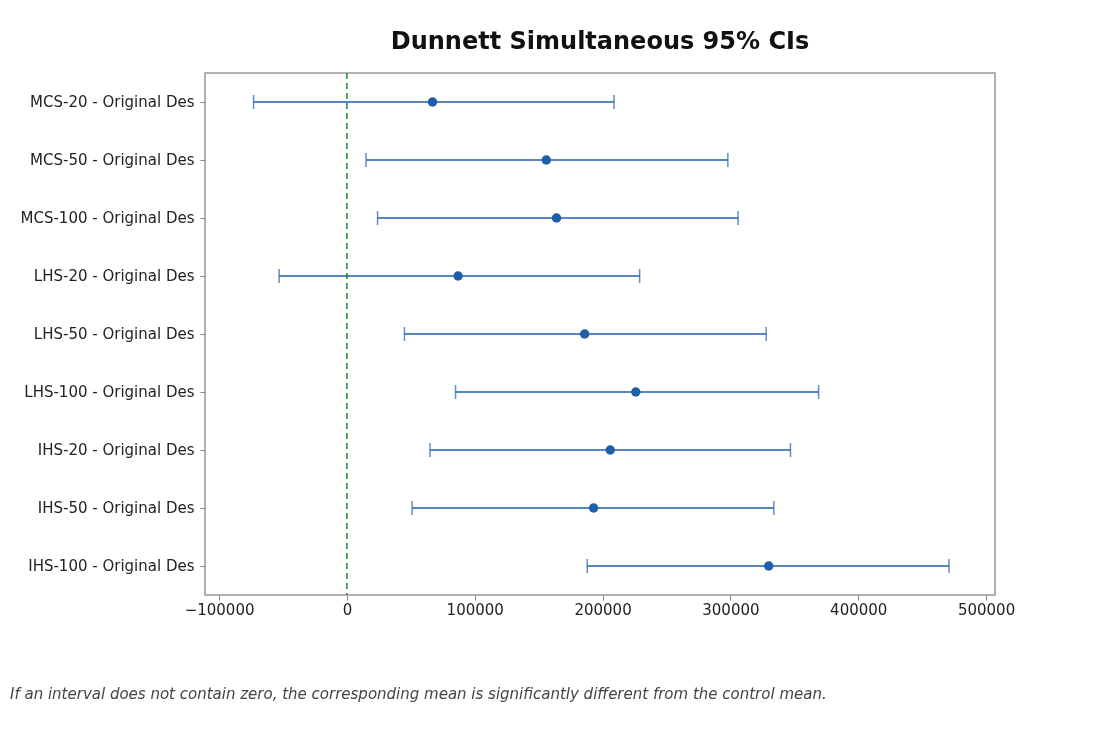  Describe the element at coordinates (111, 566) in the screenshot. I see `y-tick-label: IHS-100 - Original Des` at that location.